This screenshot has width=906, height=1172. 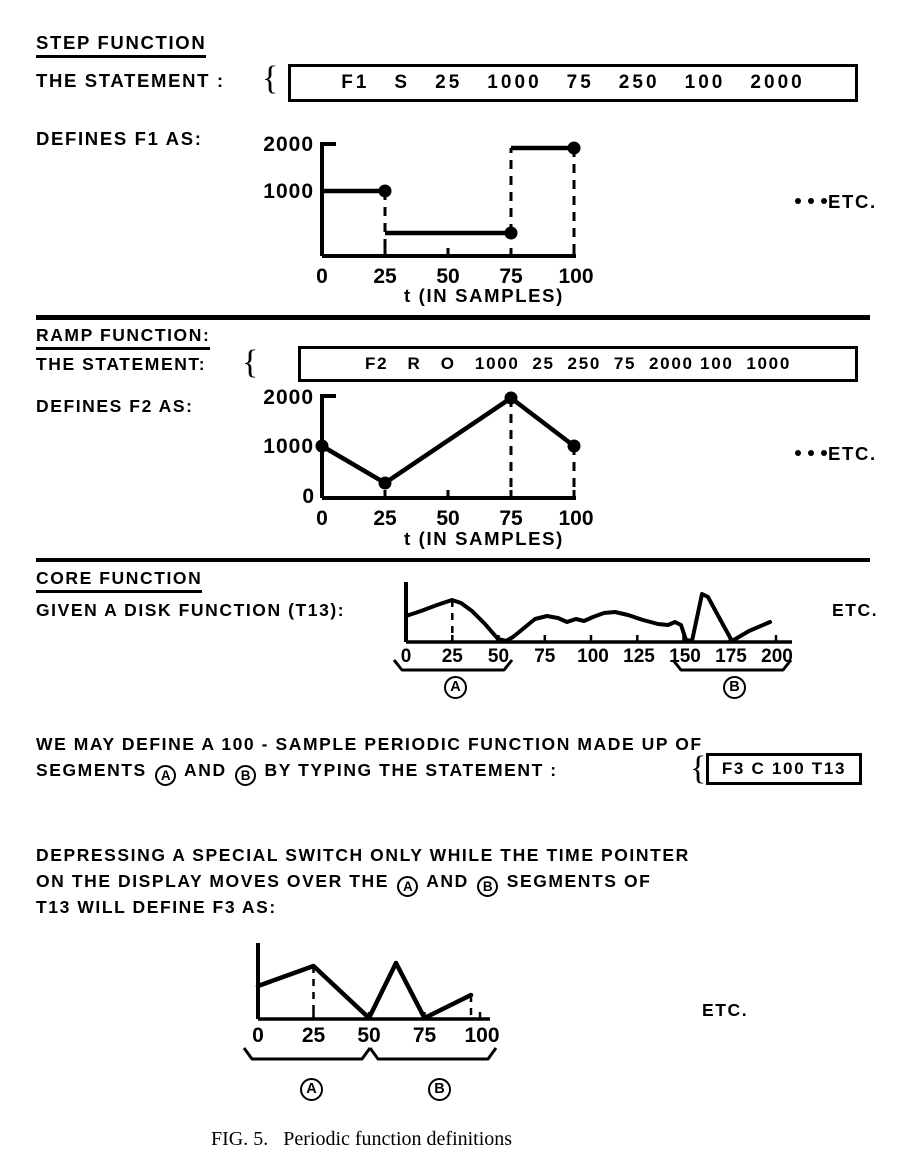 I want to click on core-statement-box: F3 C 100 T13, so click(x=784, y=769).